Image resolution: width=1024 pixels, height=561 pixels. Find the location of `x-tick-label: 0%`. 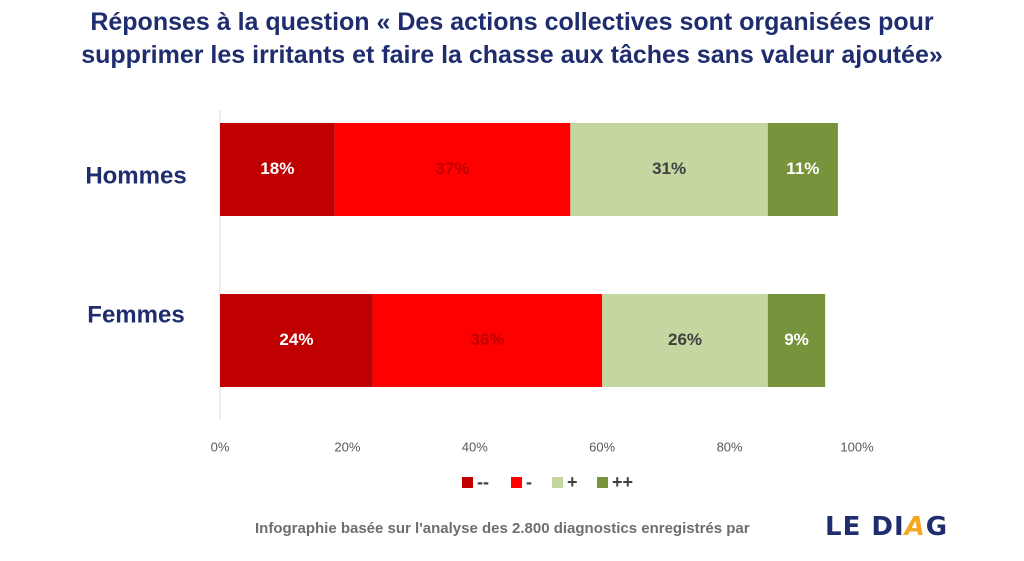

x-tick-label: 0% is located at coordinates (220, 446).